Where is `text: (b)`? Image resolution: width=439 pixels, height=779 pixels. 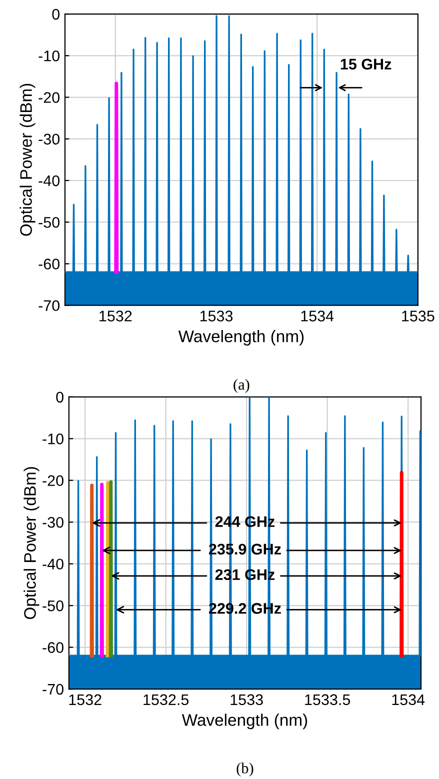 text: (b) is located at coordinates (245, 769).